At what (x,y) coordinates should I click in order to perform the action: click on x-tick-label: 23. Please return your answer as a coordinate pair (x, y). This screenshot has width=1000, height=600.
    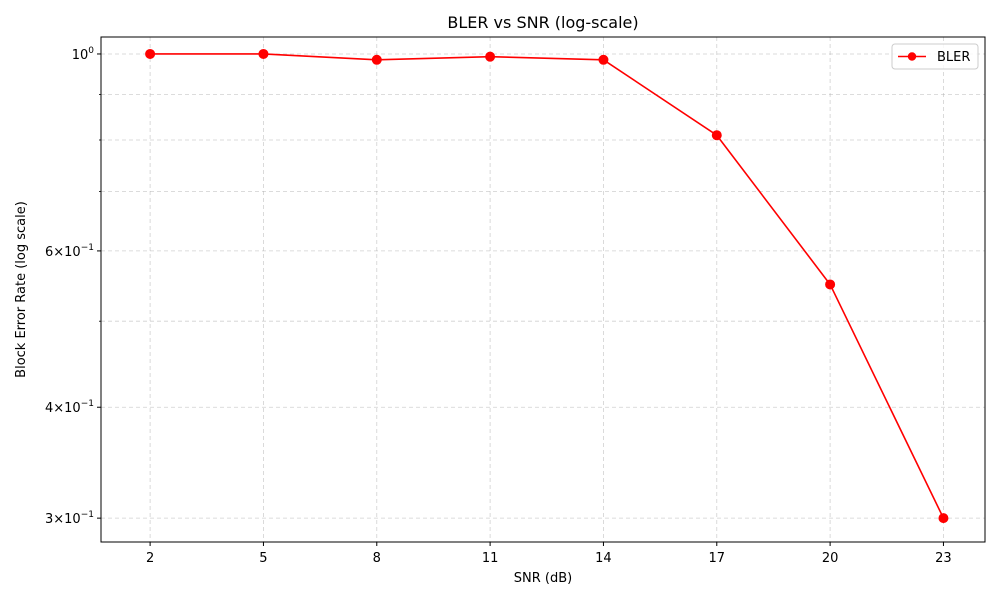
    Looking at the image, I should click on (943, 558).